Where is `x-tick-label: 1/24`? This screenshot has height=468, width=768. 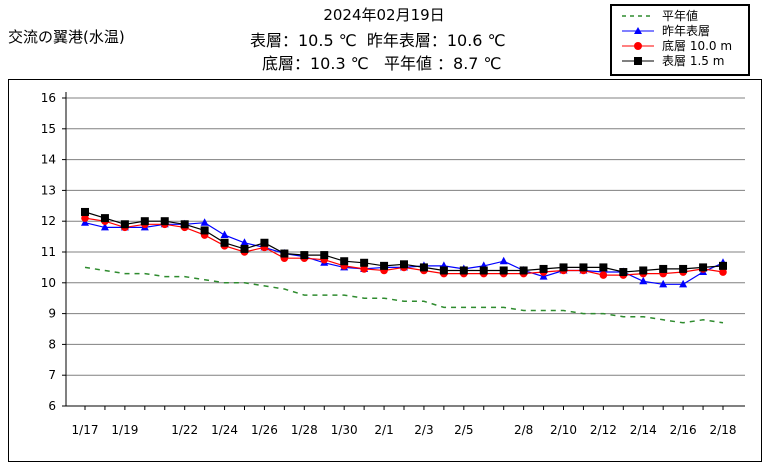 x-tick-label: 1/24 is located at coordinates (224, 430).